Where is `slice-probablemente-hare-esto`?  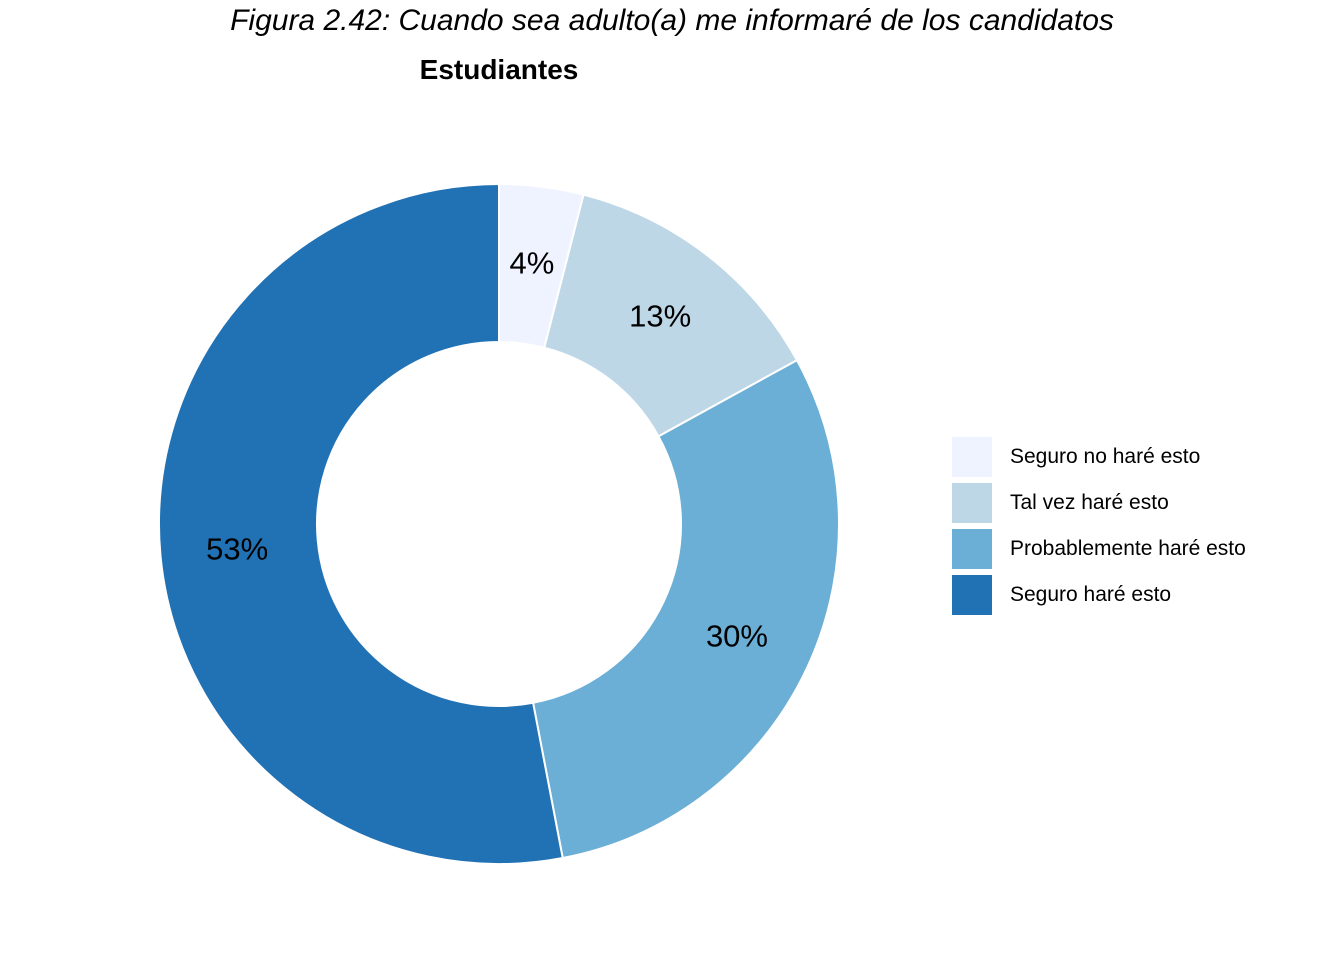
slice-probablemente-hare-esto is located at coordinates (685, 609).